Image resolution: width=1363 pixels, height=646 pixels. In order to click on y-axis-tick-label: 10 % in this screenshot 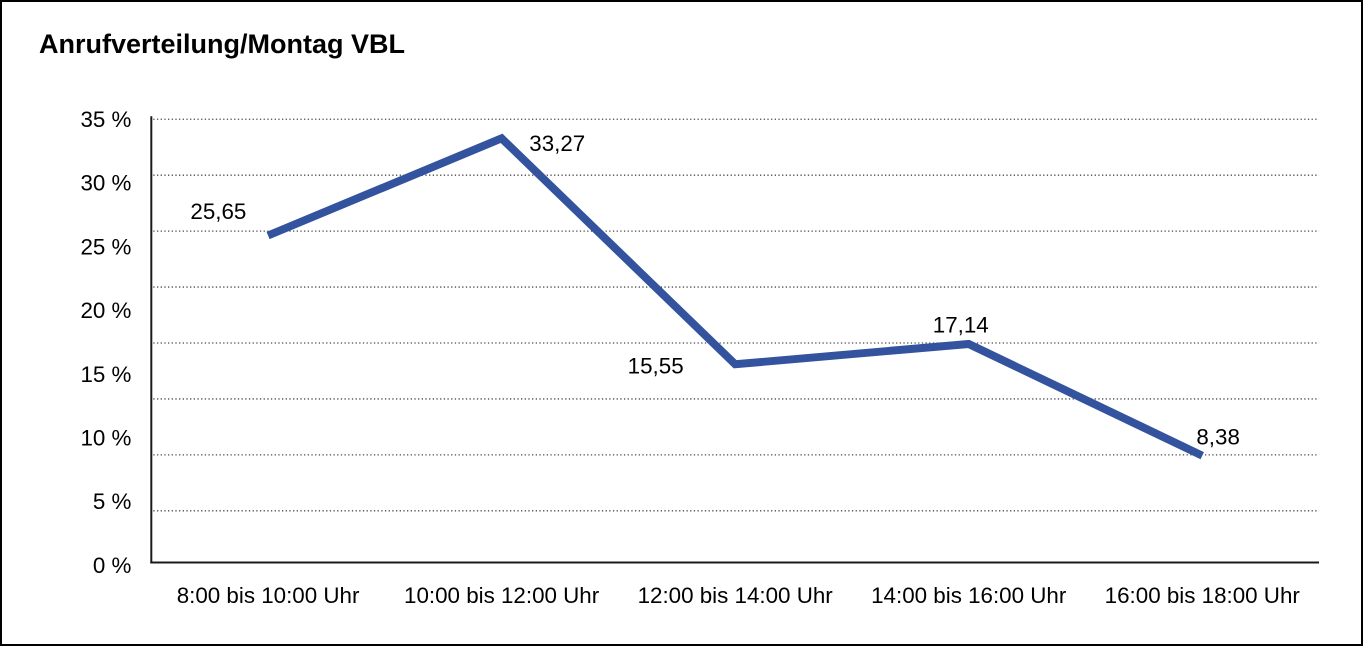, I will do `click(105, 437)`.